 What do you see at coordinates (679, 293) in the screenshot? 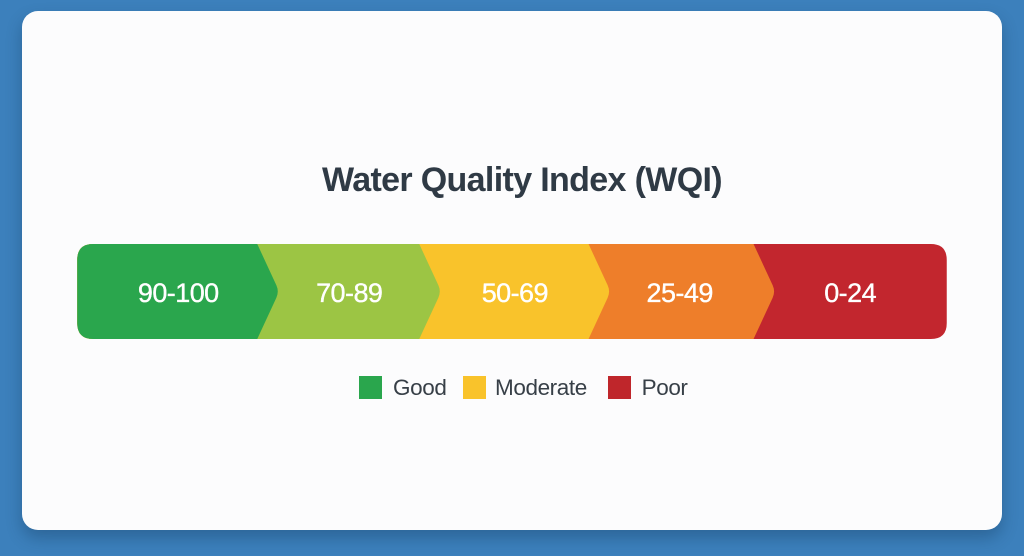
I see `svg-text: 25-49` at bounding box center [679, 293].